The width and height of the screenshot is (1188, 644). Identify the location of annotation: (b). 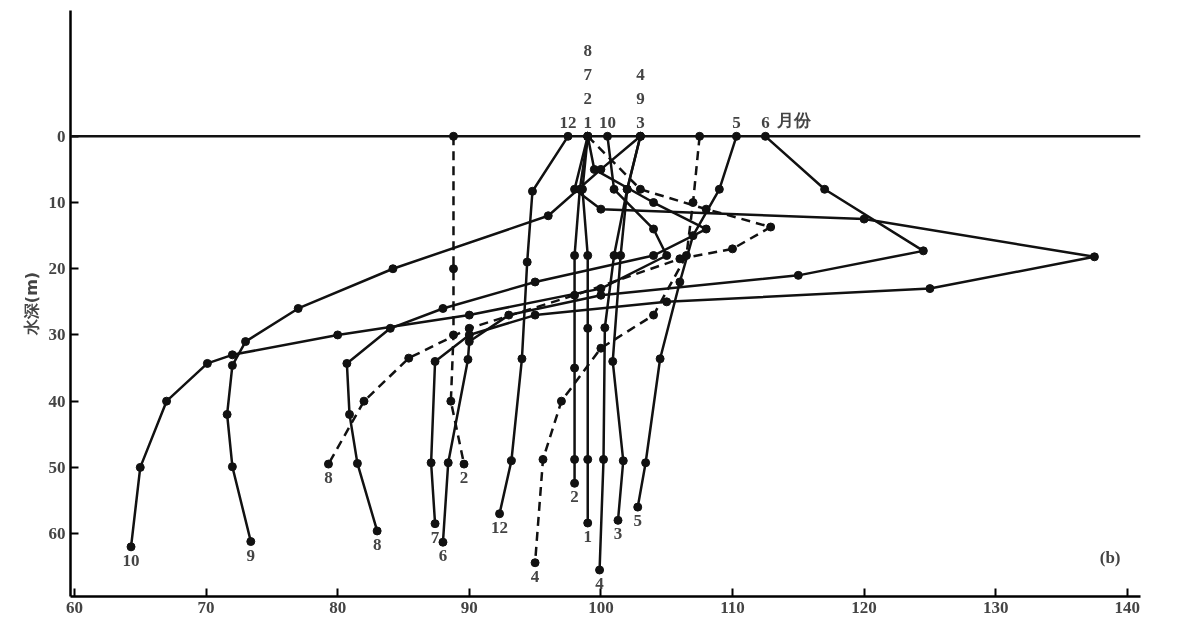
(1110, 557).